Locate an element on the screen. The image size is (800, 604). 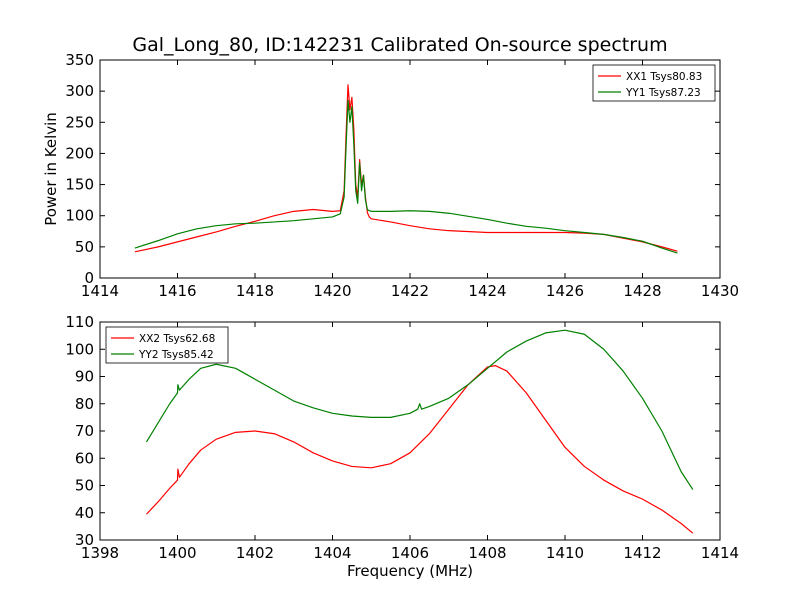
plot2-x-axis-label: Frequency (MHz) is located at coordinates (410, 571).